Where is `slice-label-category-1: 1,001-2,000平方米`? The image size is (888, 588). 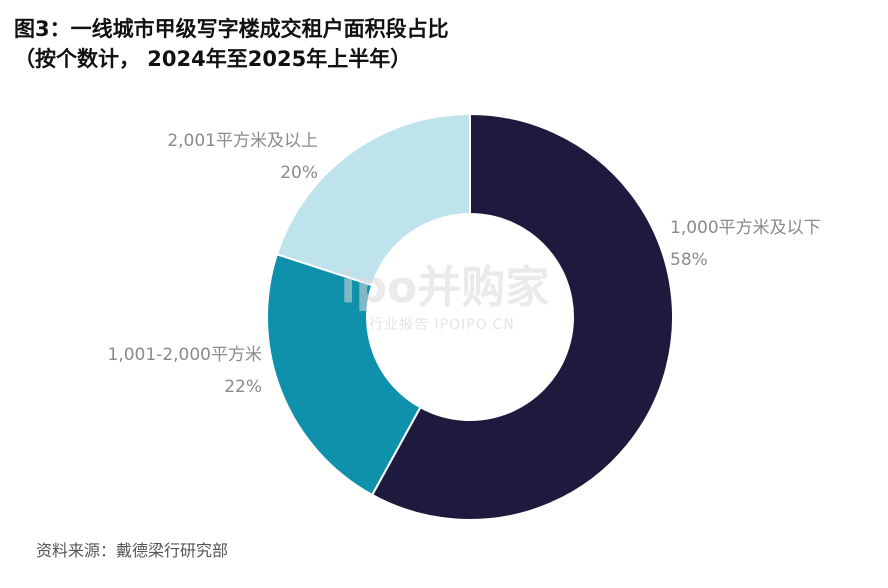
slice-label-category-1: 1,001-2,000平方米 is located at coordinates (185, 355).